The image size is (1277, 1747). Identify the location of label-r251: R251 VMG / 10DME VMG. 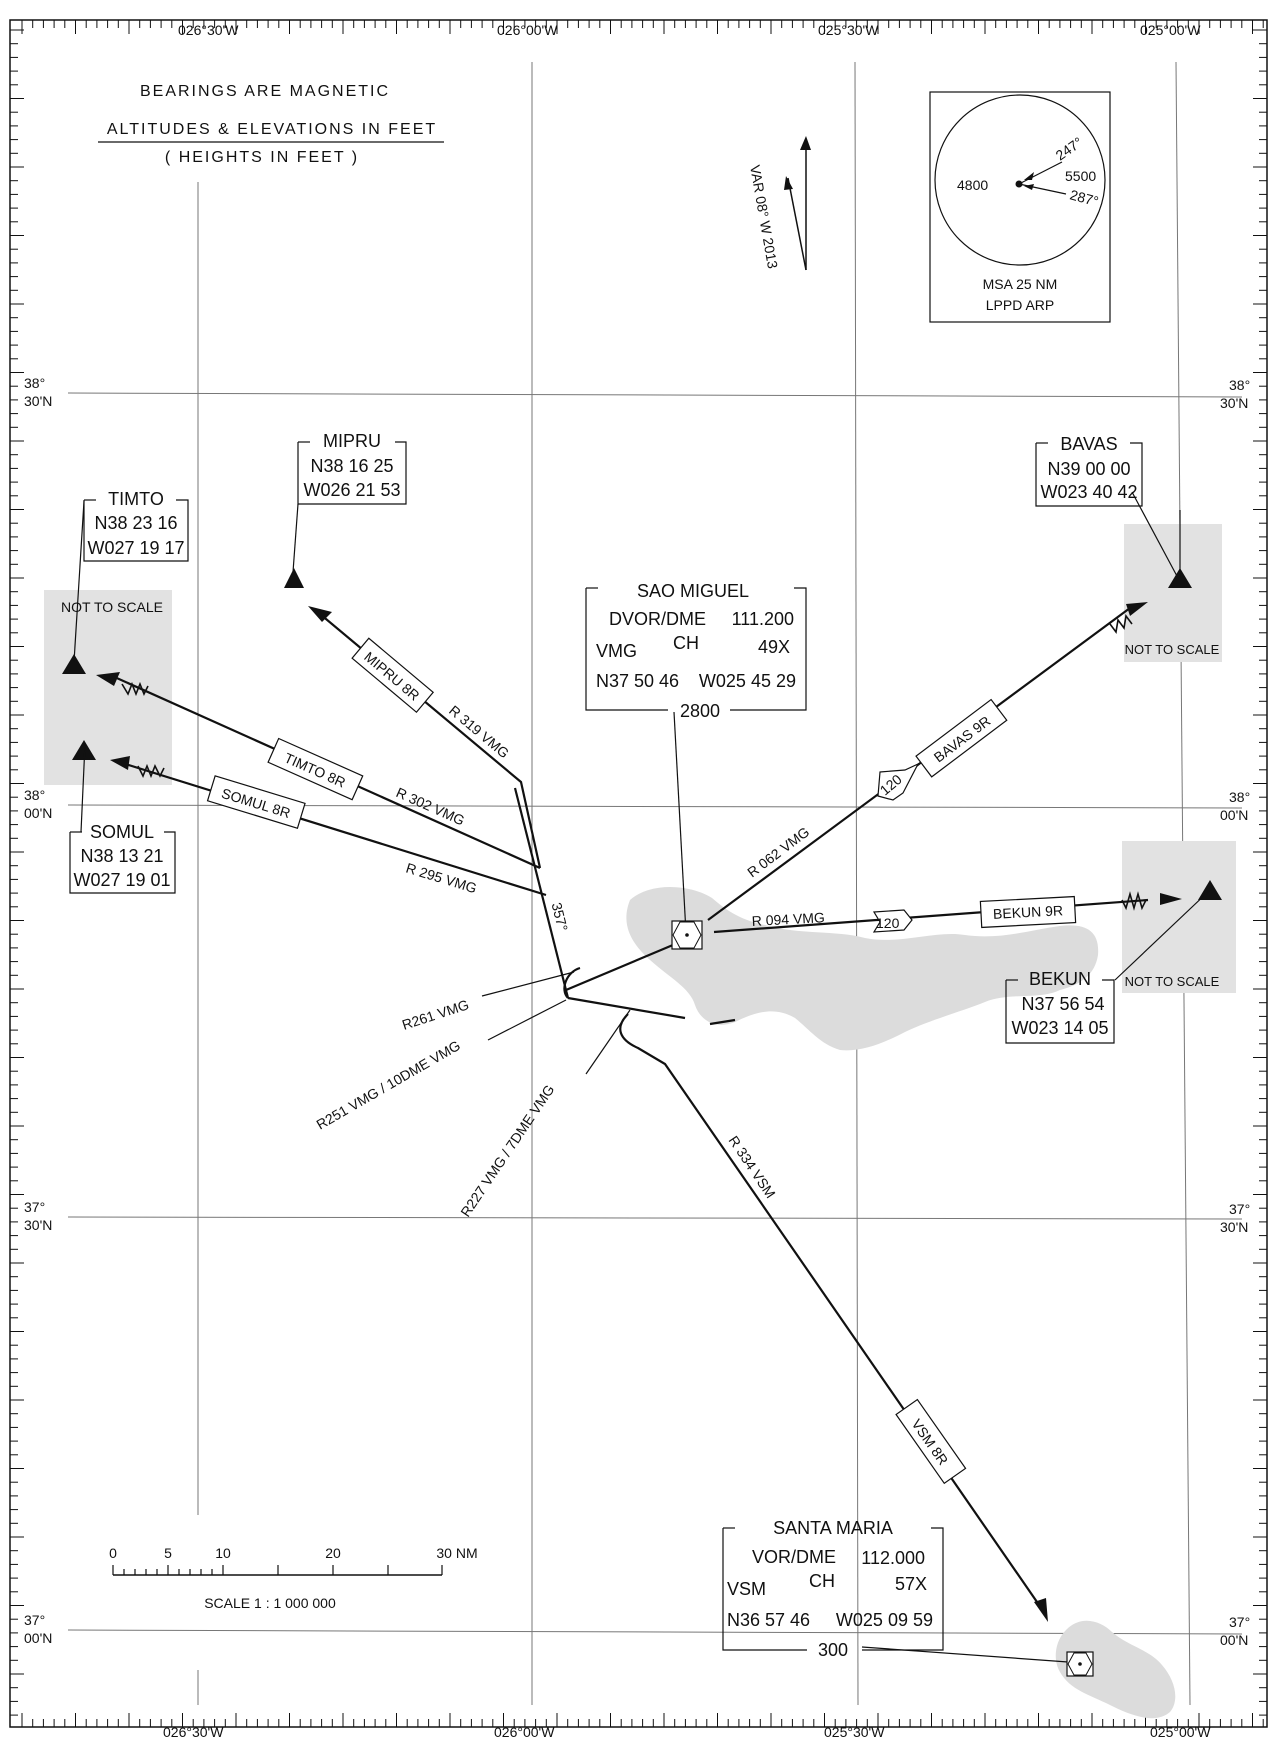
(389, 1085).